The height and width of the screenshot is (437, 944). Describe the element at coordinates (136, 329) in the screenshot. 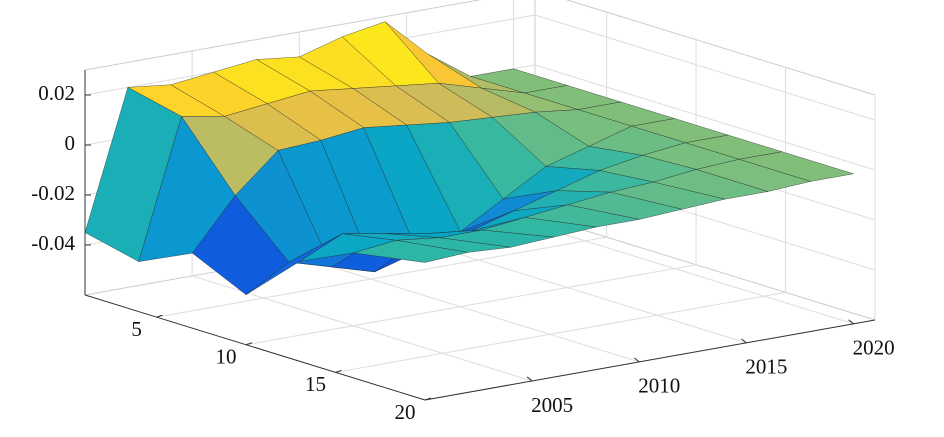

I see `y-tick-label: 5` at that location.